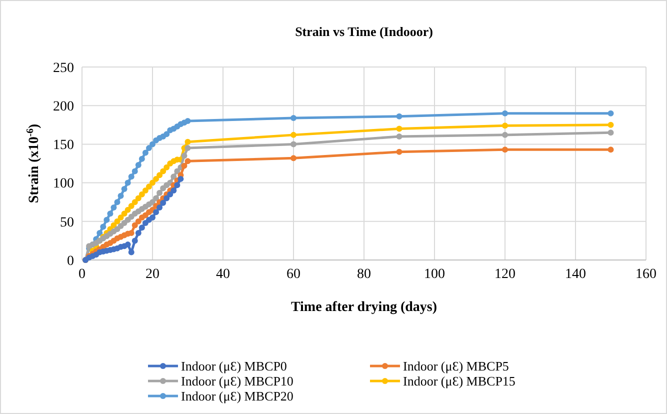  I want to click on y-tick-label: 100, so click(63, 184).